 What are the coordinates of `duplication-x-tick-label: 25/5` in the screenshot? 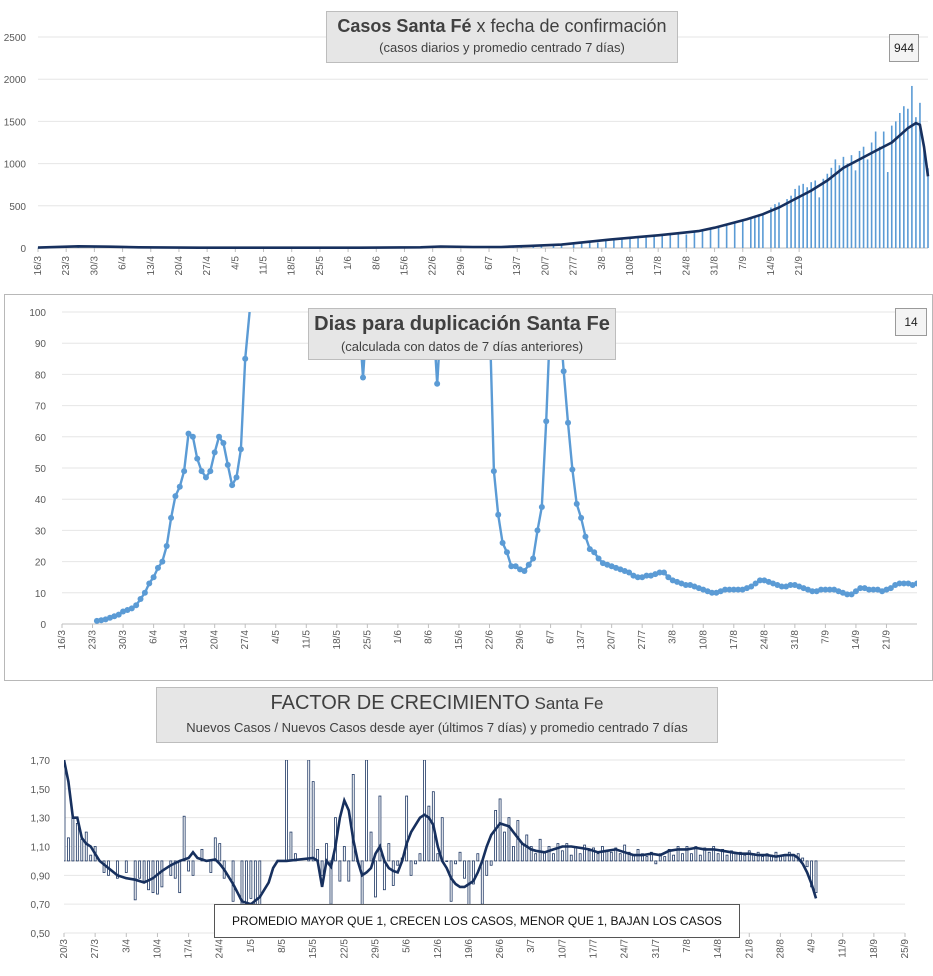 It's located at (367, 640).